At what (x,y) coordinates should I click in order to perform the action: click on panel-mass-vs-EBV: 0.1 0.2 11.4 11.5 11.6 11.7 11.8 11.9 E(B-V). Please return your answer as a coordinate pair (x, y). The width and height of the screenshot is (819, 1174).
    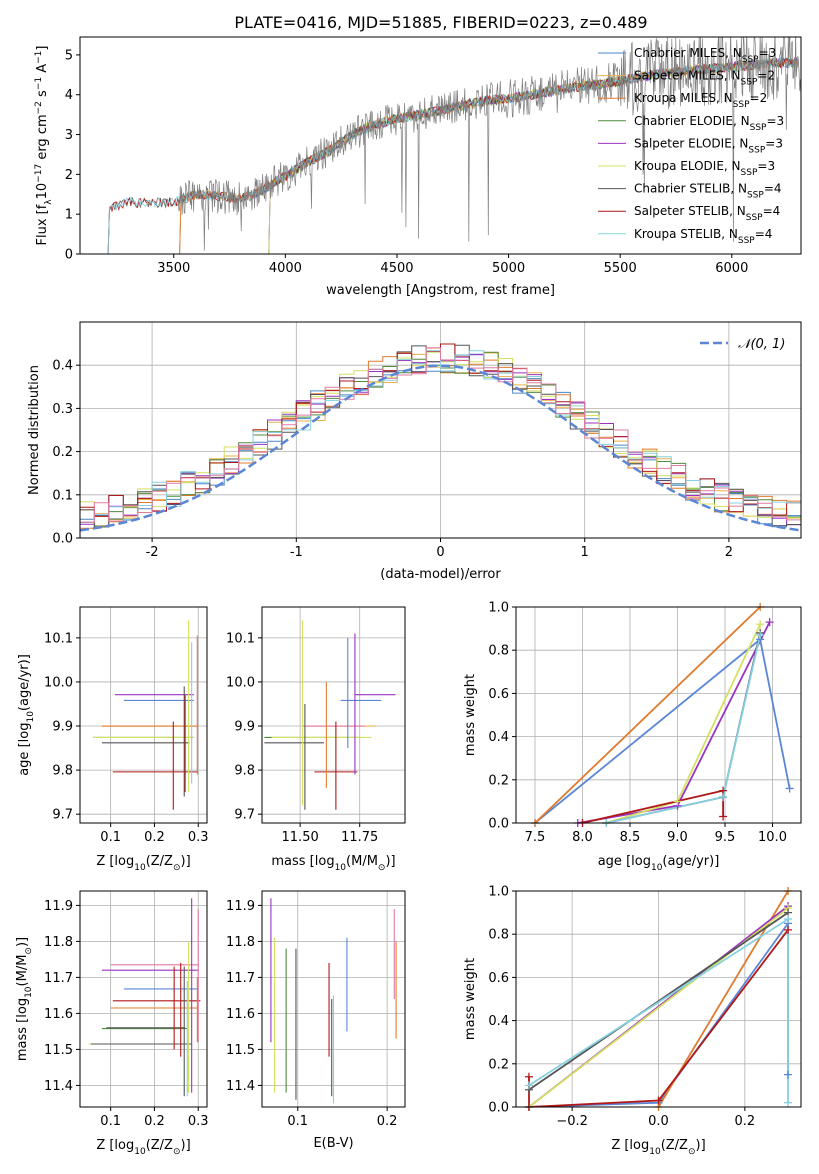
    Looking at the image, I should click on (316, 1020).